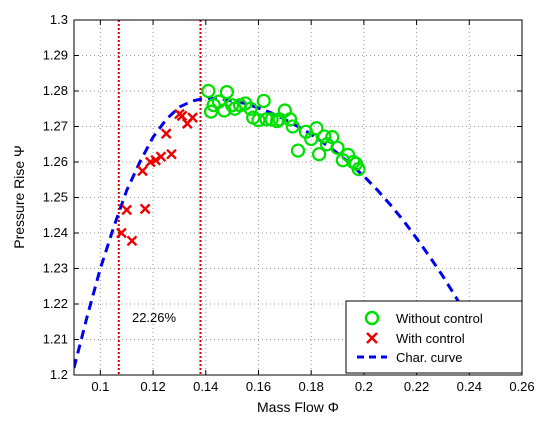 Image resolution: width=550 pixels, height=425 pixels. I want to click on legend: Without control With control Char. curve, so click(434, 337).